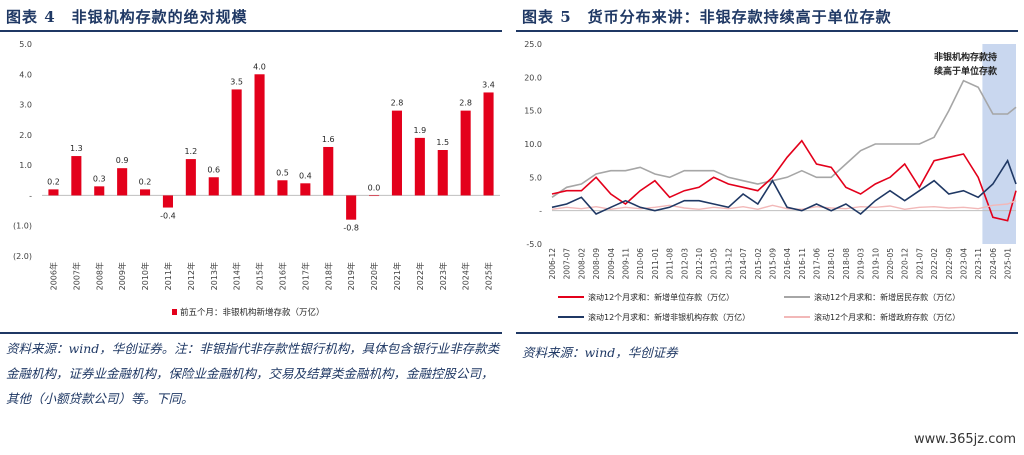 The image size is (1024, 455). Describe the element at coordinates (25, 165) in the screenshot. I see `y-tick-label: 1.0` at that location.